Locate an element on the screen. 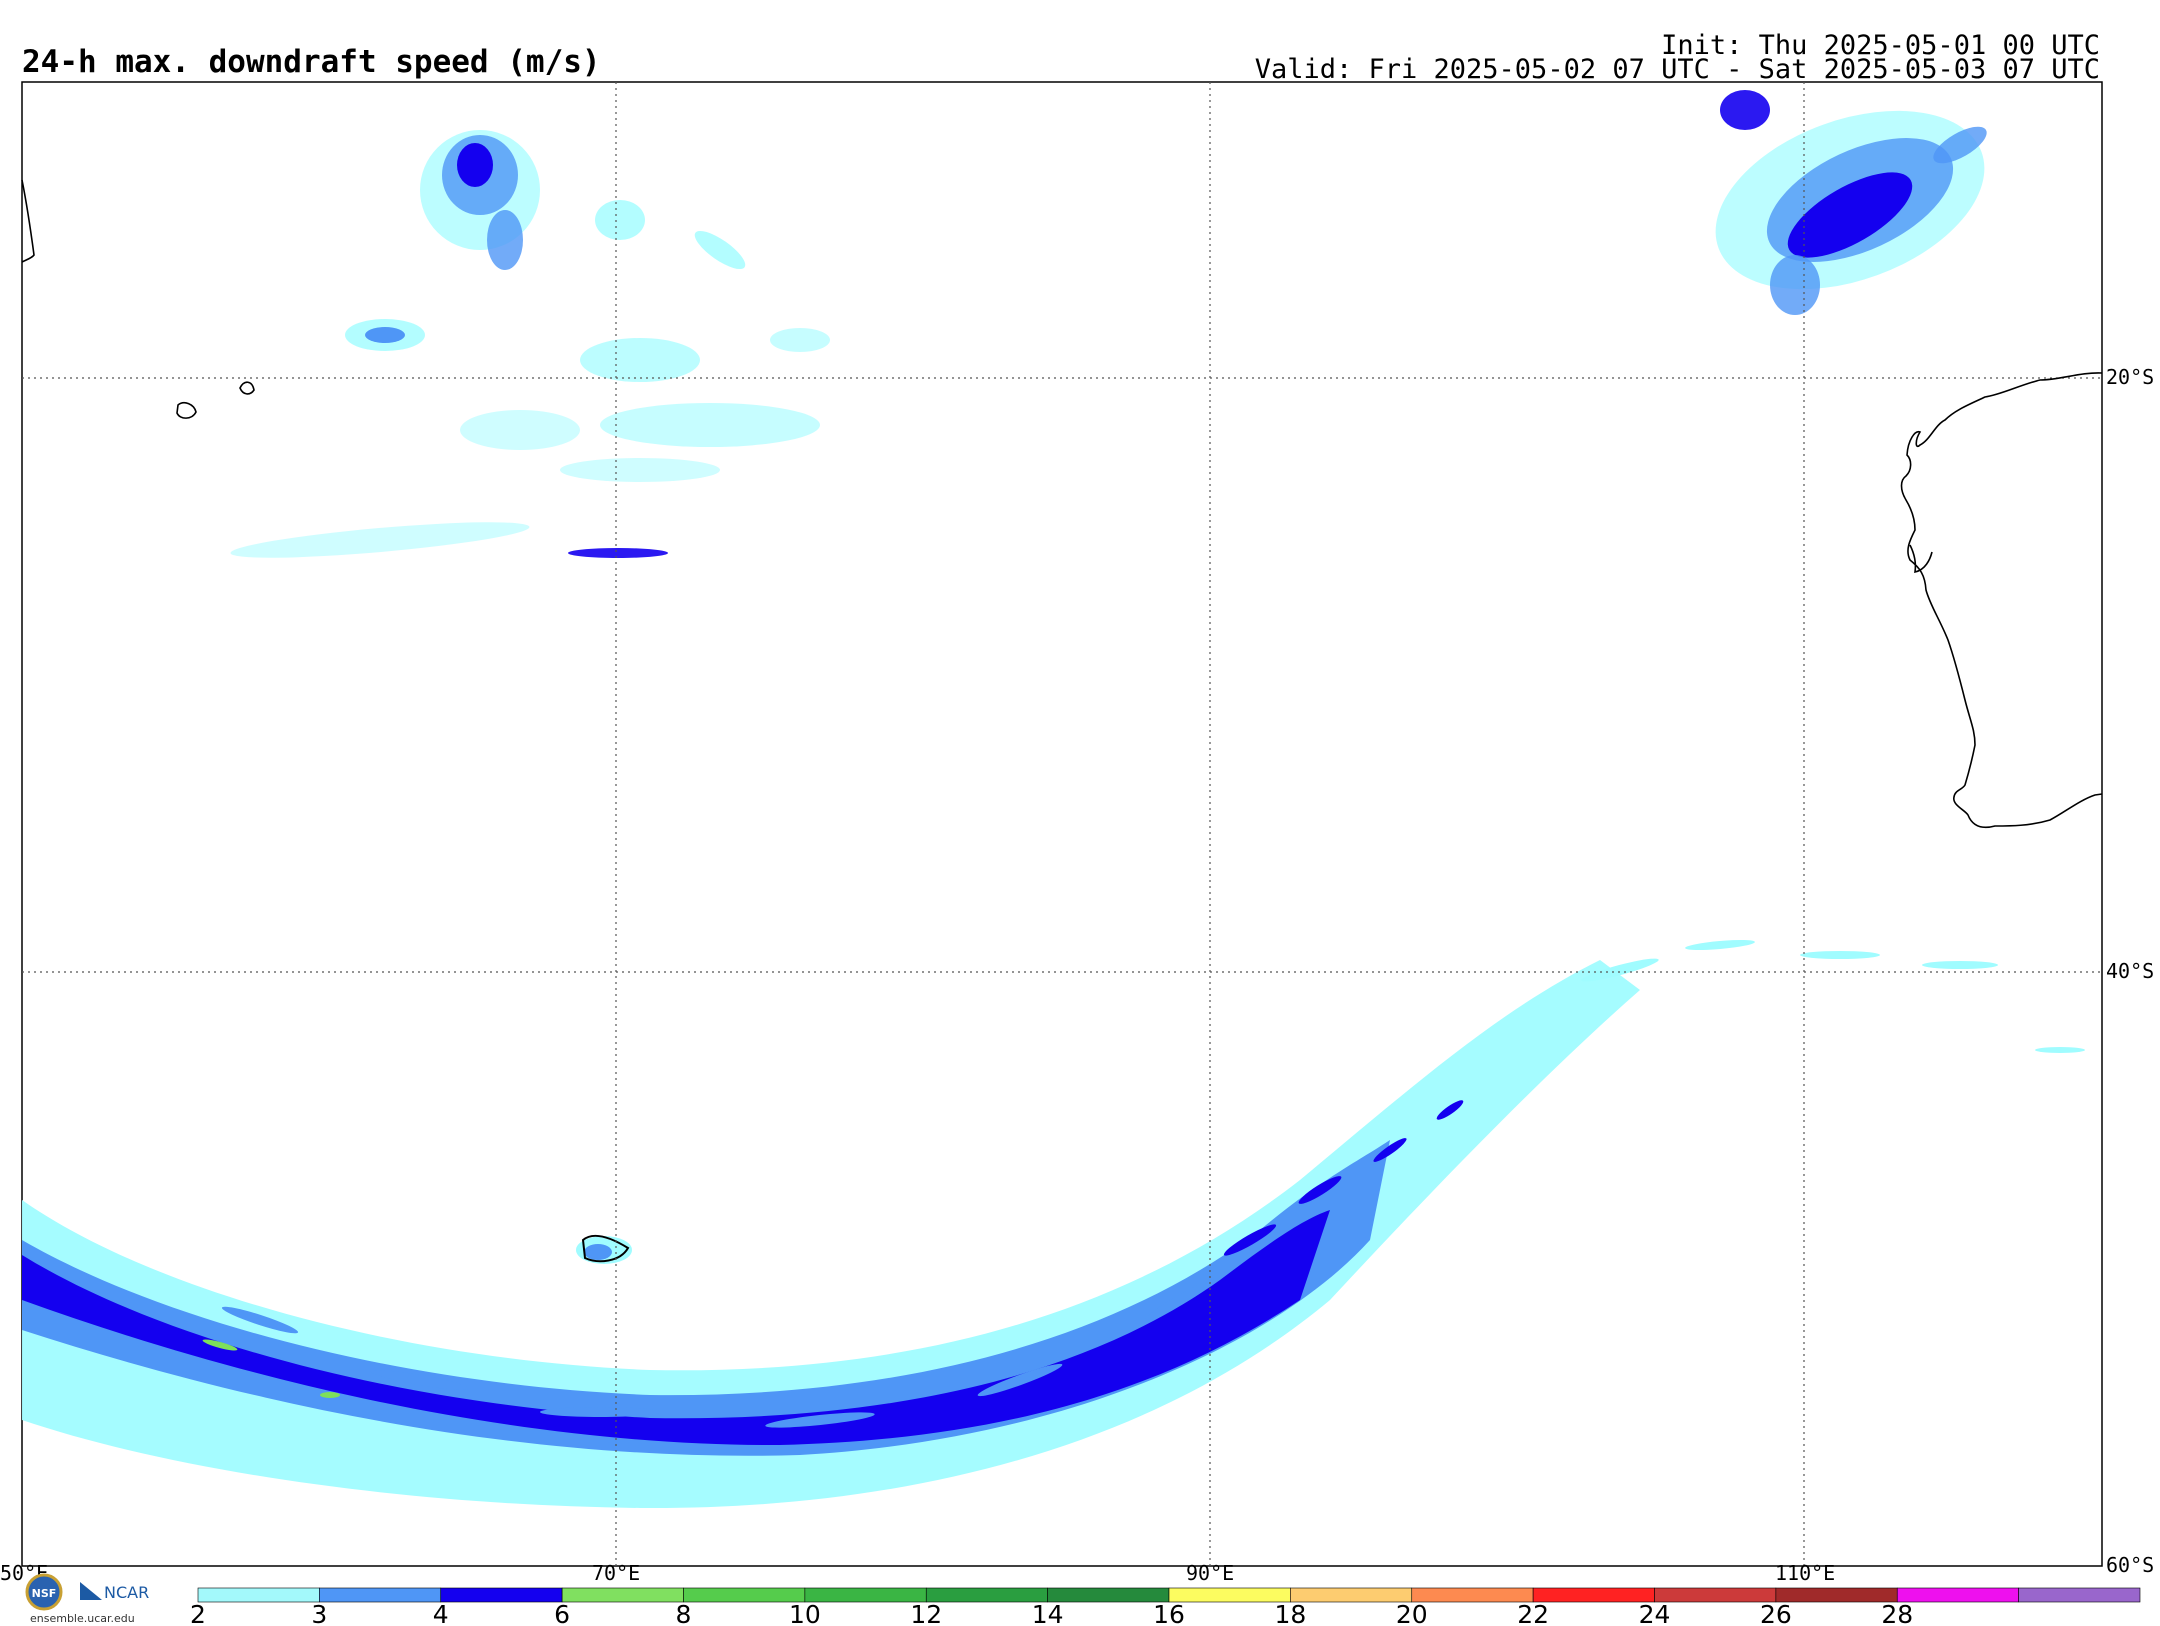 The height and width of the screenshot is (1626, 2160). lat-label-60s: 60°S is located at coordinates (2130, 1565).